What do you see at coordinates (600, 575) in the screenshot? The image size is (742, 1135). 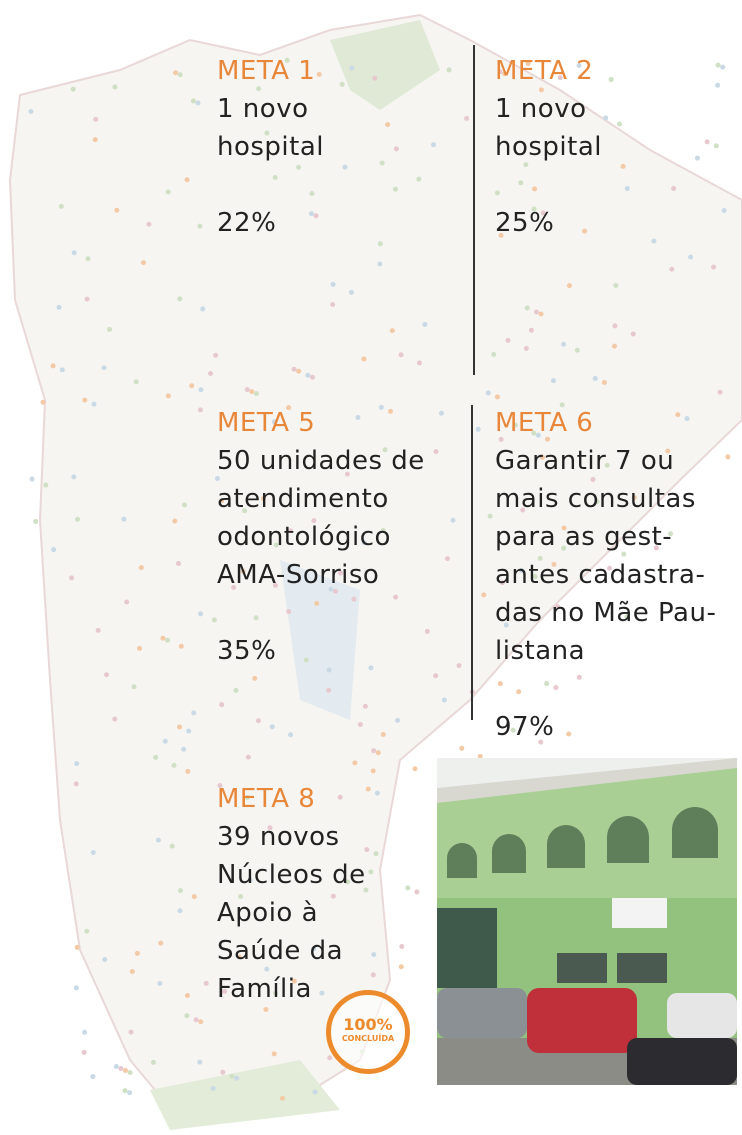 I see `meta-text: antes cadastra-` at bounding box center [600, 575].